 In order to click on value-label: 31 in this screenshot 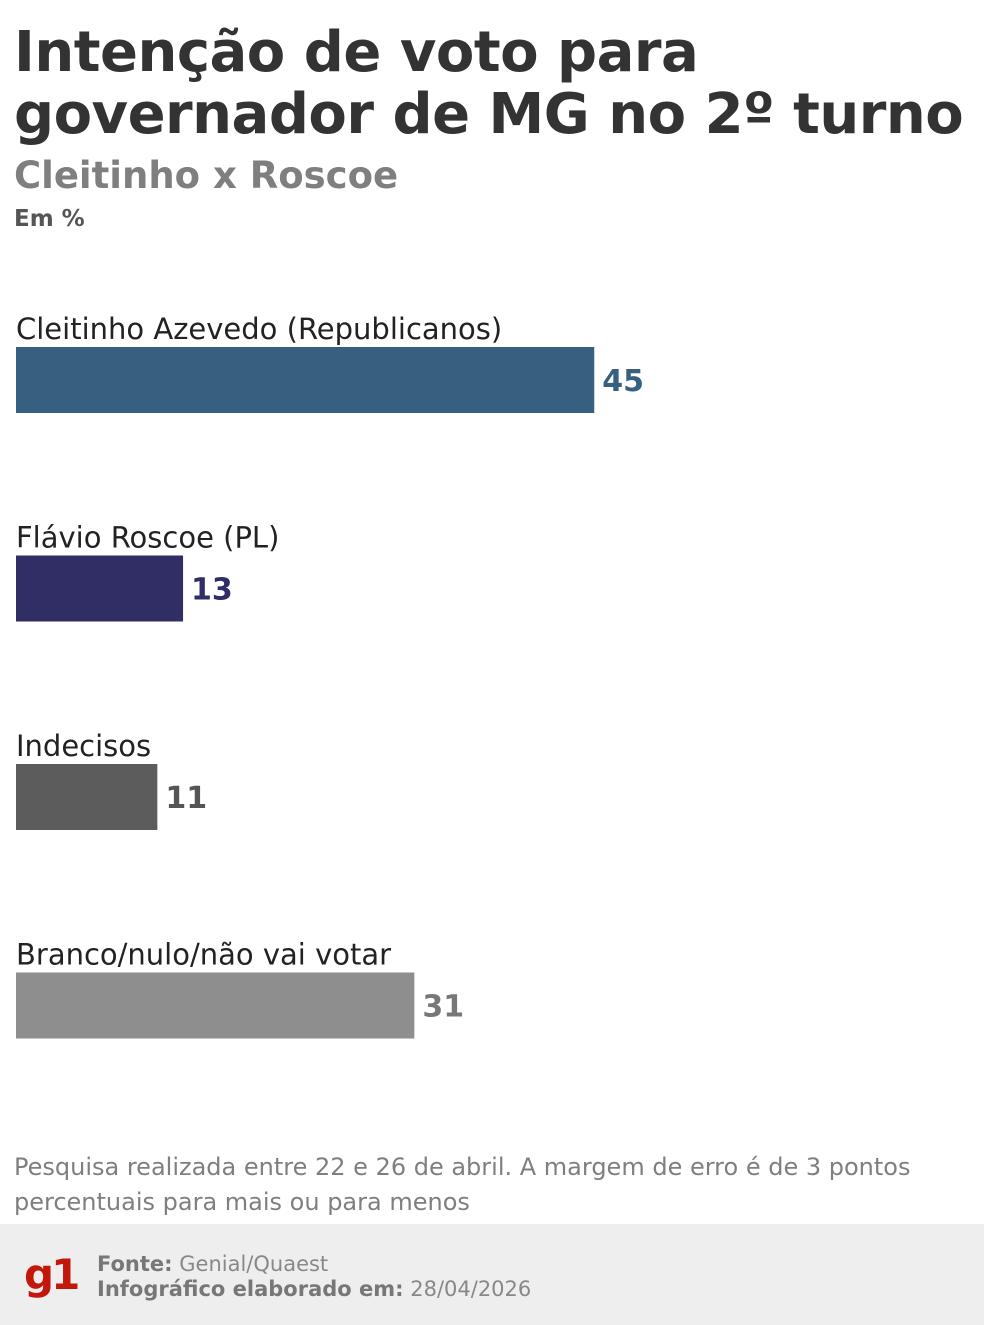, I will do `click(443, 1007)`.